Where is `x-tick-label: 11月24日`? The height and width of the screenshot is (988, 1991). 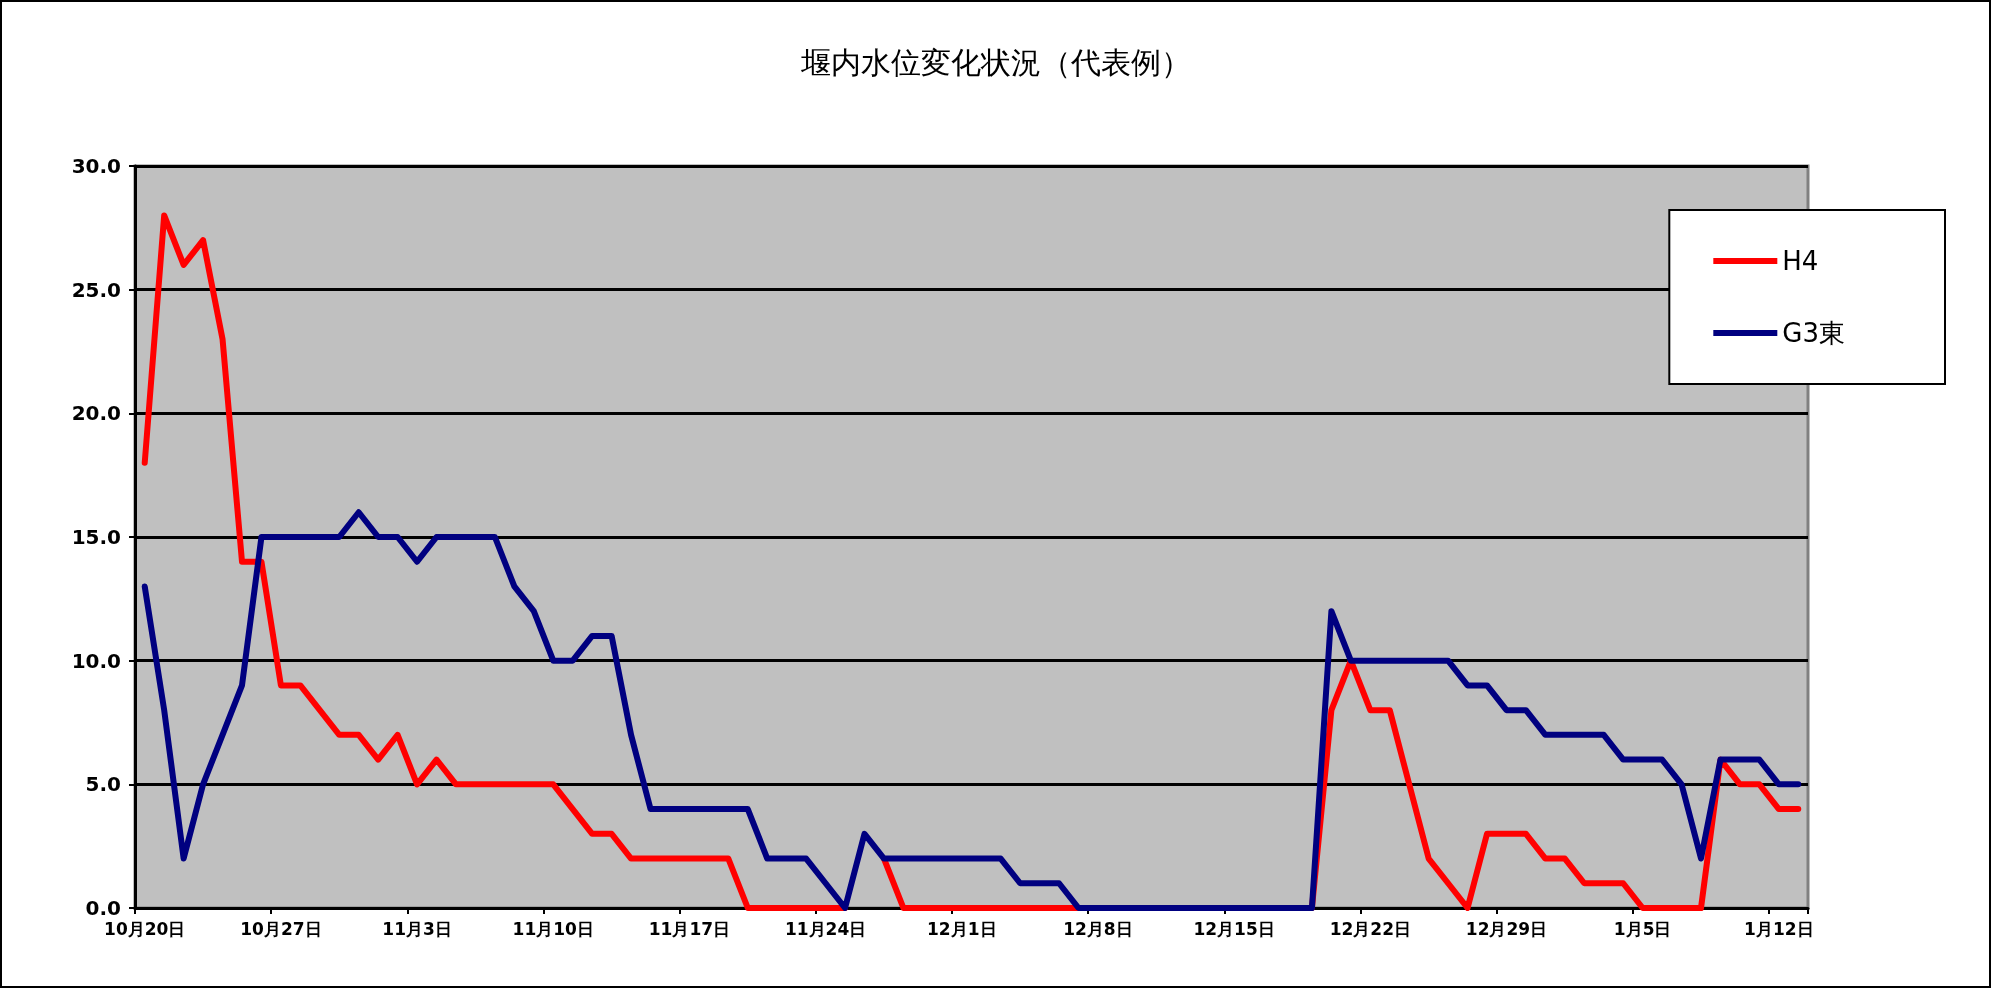
x-tick-label: 11月24日 is located at coordinates (825, 928).